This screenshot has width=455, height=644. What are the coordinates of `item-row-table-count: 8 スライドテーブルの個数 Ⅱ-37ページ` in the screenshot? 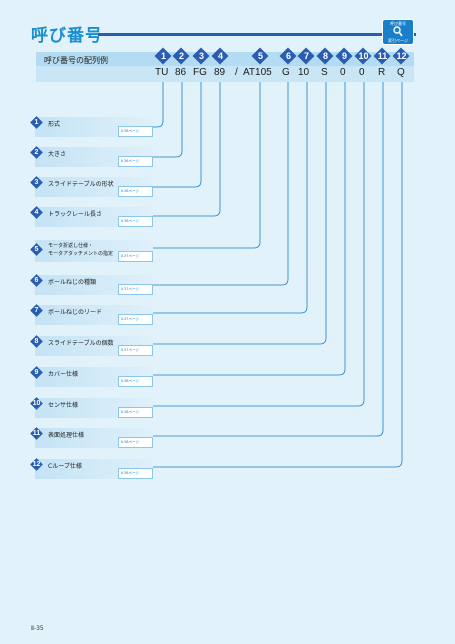 It's located at (91, 345).